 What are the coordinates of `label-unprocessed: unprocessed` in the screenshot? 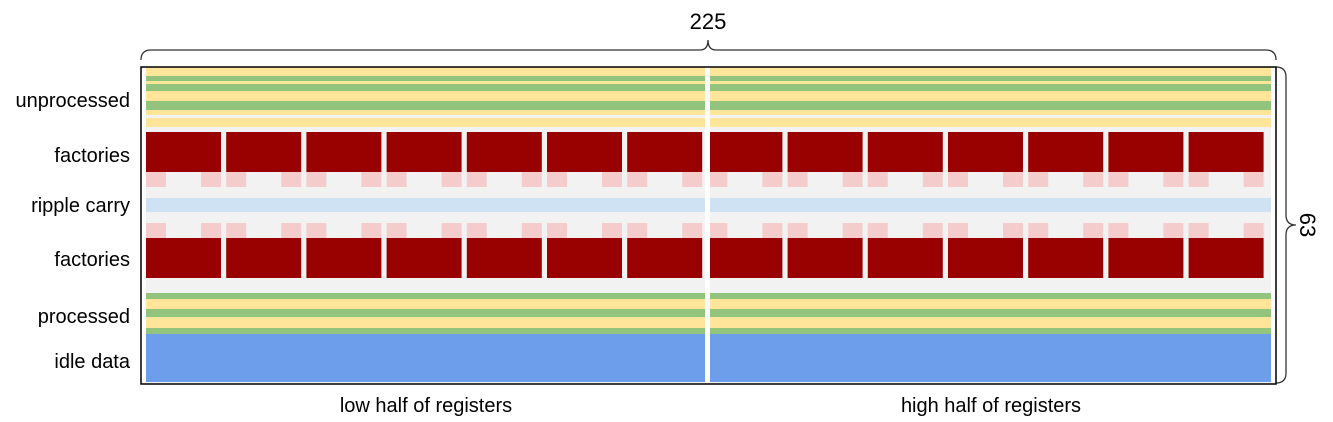 It's located at (72, 101).